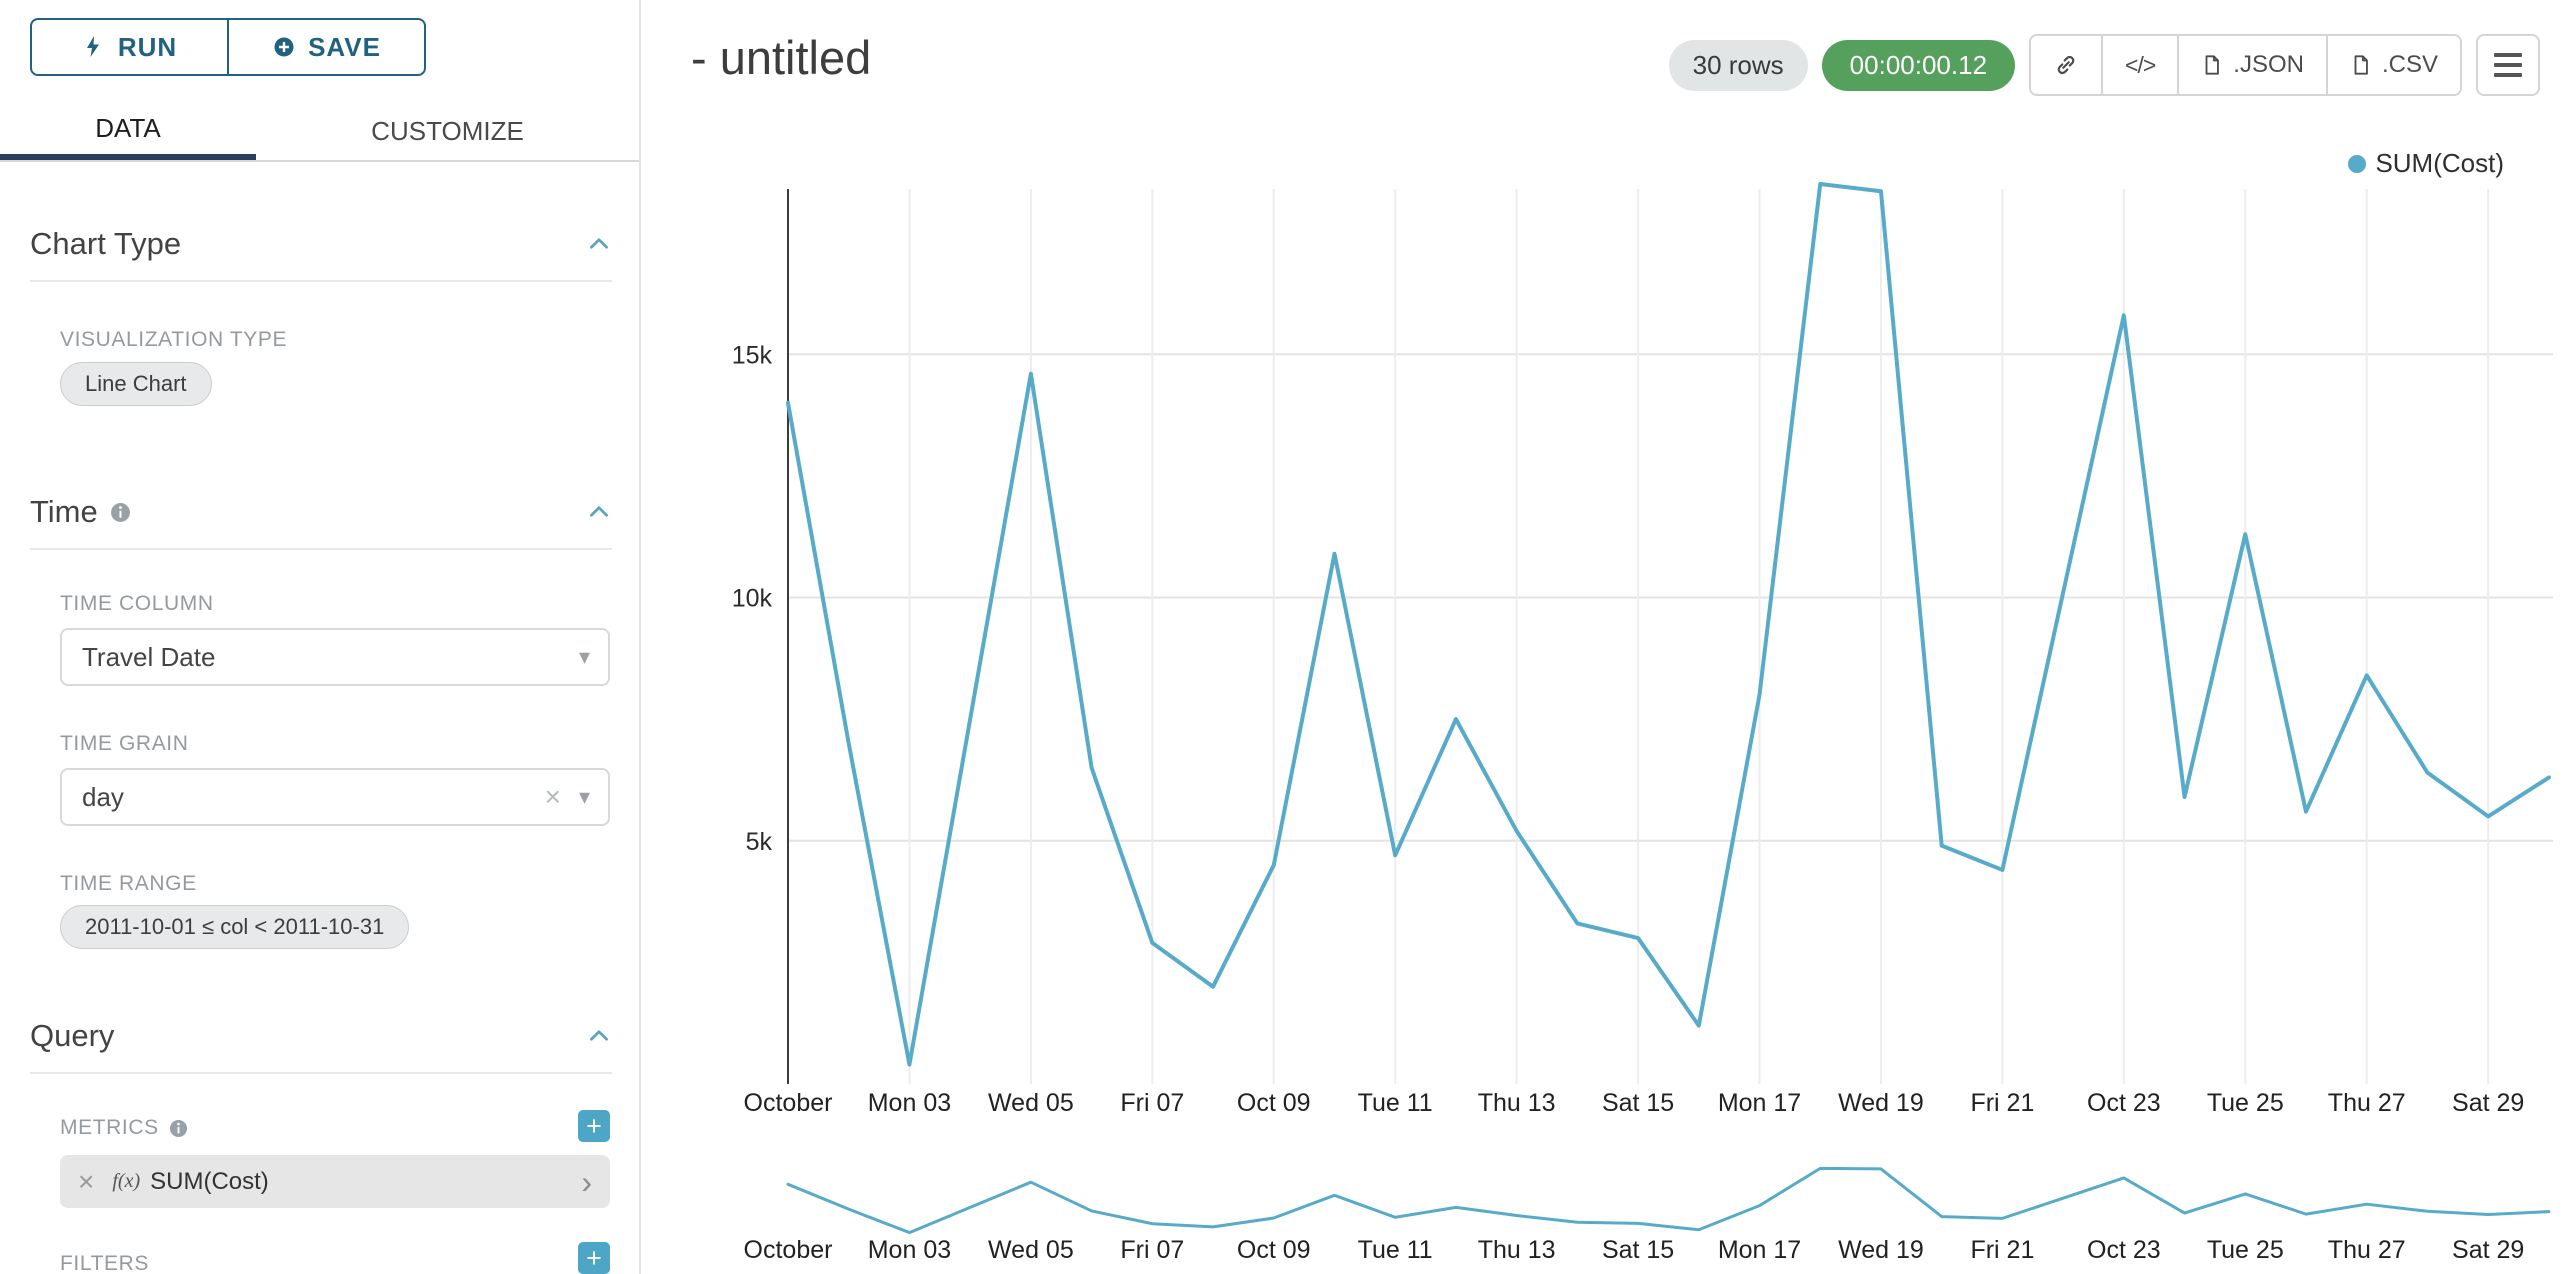 The height and width of the screenshot is (1274, 2576). Describe the element at coordinates (586, 1181) in the screenshot. I see `chevron-right-icon: ›` at that location.